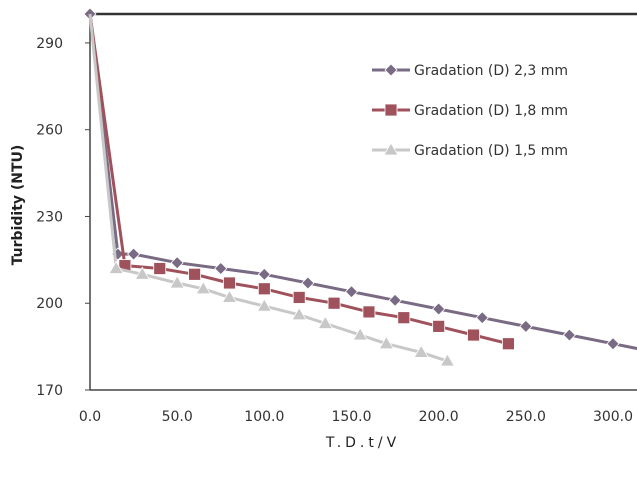 The height and width of the screenshot is (482, 637). What do you see at coordinates (90, 417) in the screenshot?
I see `x-tick-label: 0.0` at bounding box center [90, 417].